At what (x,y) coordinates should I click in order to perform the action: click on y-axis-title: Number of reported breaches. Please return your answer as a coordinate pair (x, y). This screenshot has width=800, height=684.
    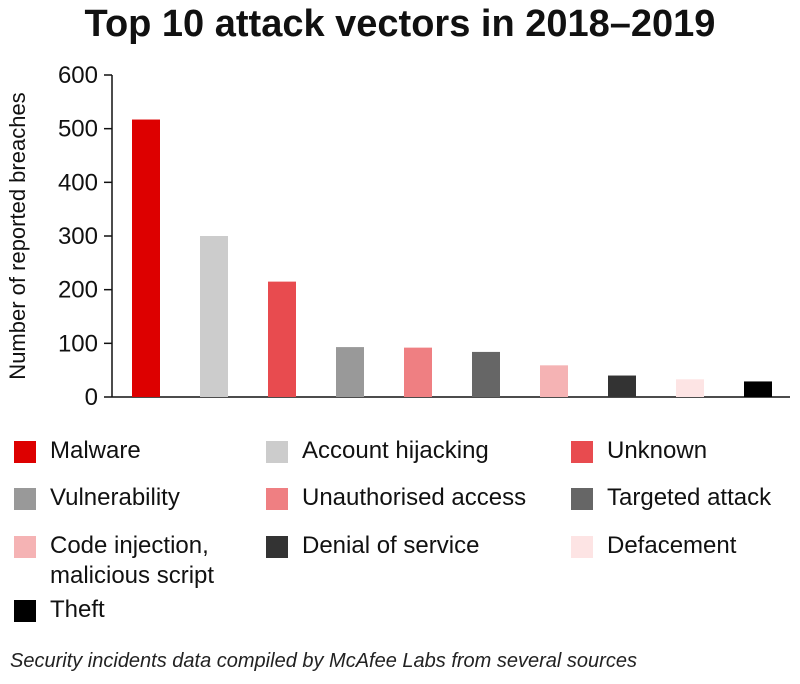
    Looking at the image, I should click on (17, 235).